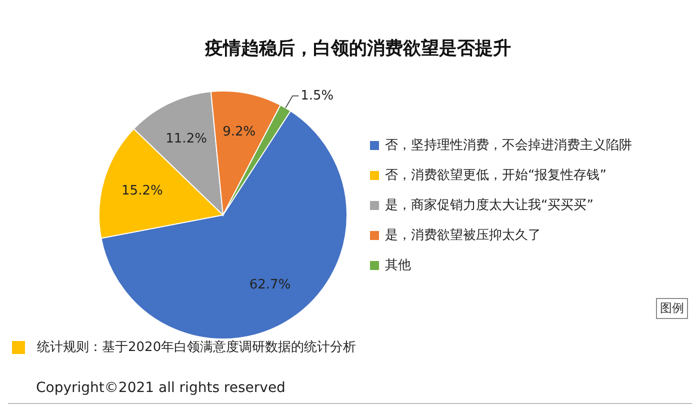 Image resolution: width=700 pixels, height=415 pixels. I want to click on legend-label: 否，消费欲望更低，开始“报复性存钱”, so click(495, 175).